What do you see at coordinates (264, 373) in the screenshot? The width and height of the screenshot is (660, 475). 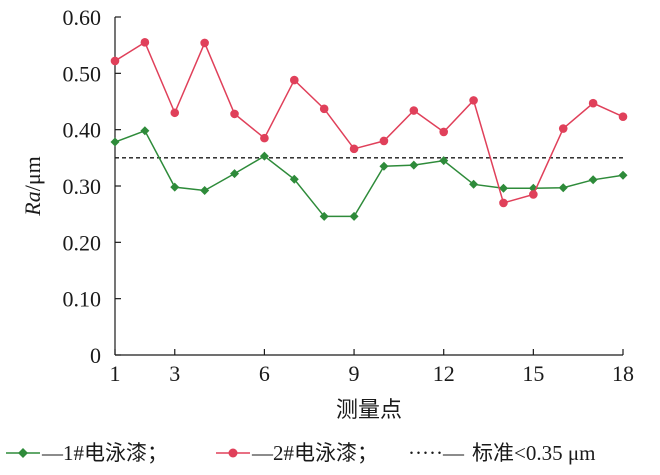 I see `x-tick-label: 6` at bounding box center [264, 373].